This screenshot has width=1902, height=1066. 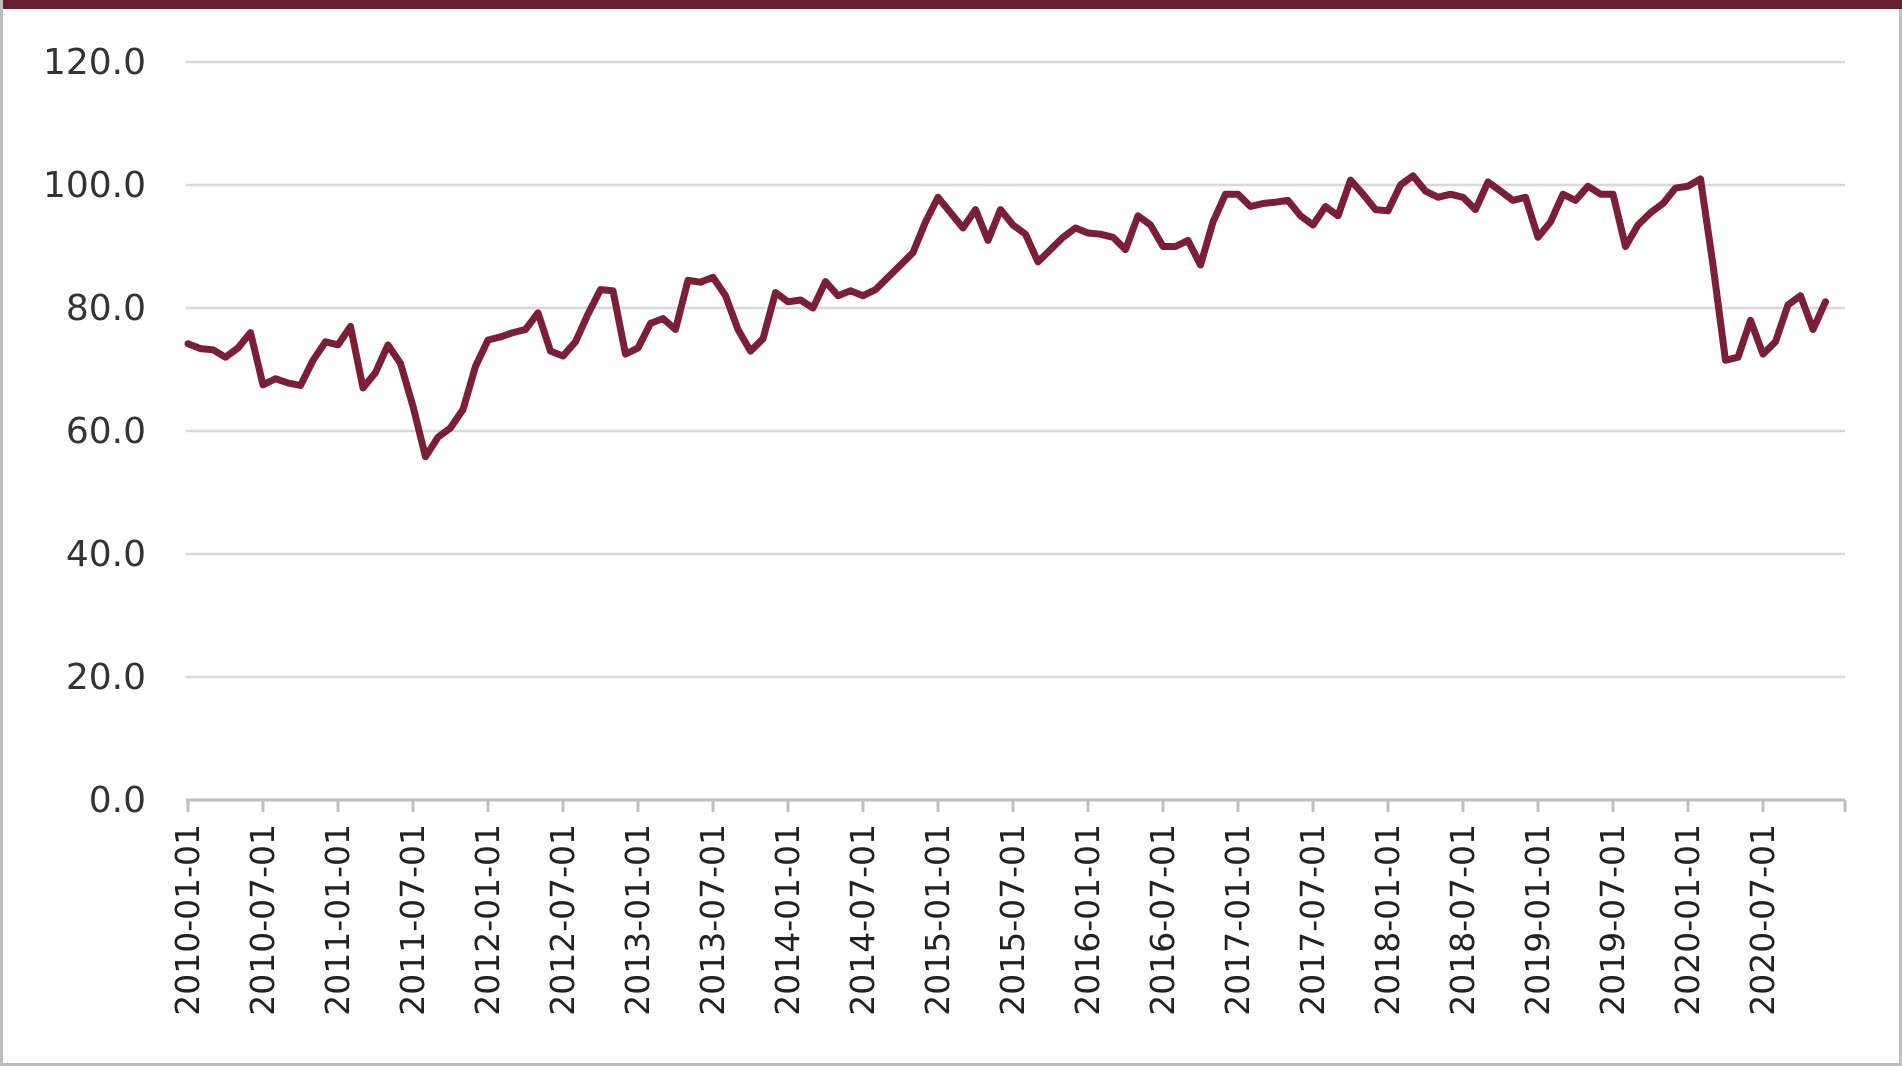 What do you see at coordinates (94, 62) in the screenshot?
I see `y-tick-label-6: 120.0` at bounding box center [94, 62].